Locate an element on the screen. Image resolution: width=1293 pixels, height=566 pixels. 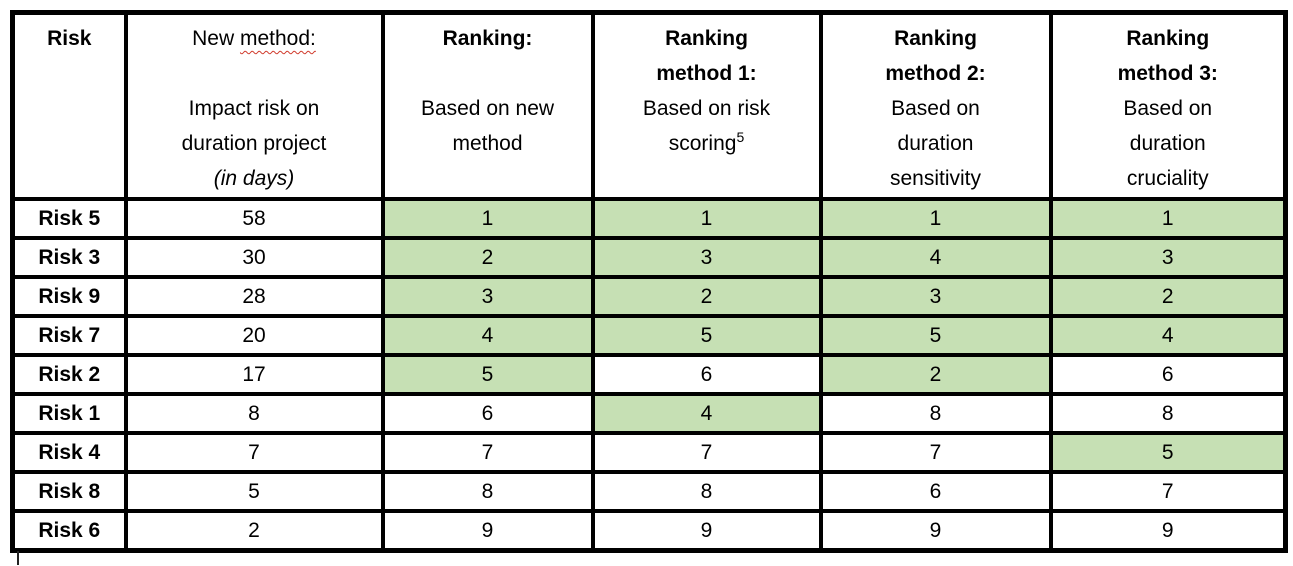
header-method3-desc2: duration is located at coordinates (1167, 143).